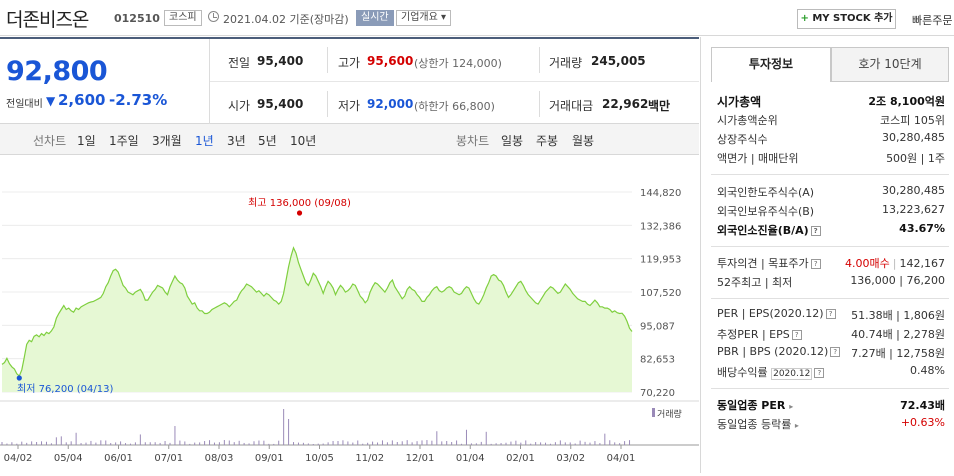  What do you see at coordinates (390, 104) in the screenshot?
I see `low-value: 92,000` at bounding box center [390, 104].